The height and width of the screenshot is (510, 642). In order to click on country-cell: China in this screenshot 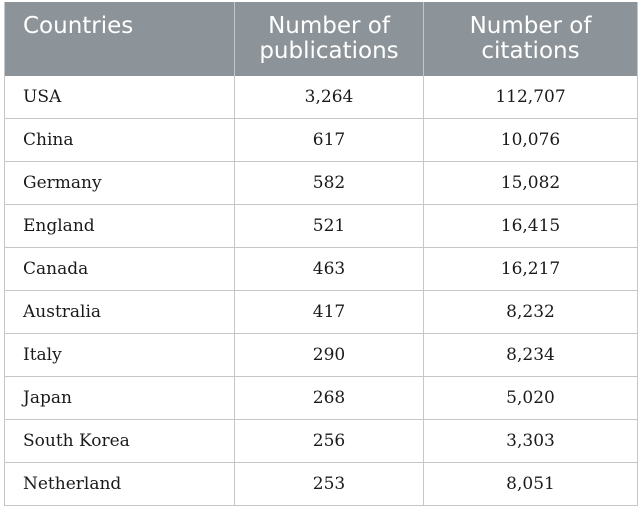, I will do `click(119, 140)`.